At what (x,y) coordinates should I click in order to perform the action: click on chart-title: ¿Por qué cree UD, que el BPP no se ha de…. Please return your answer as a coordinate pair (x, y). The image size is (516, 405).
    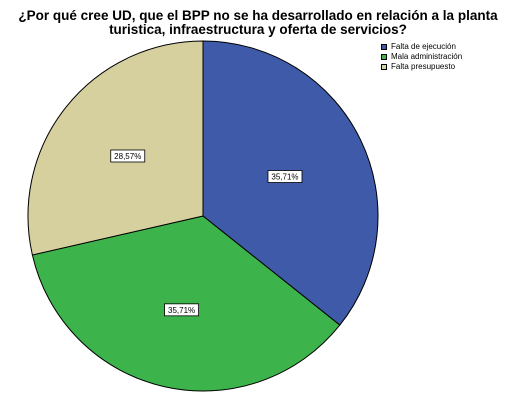
    Looking at the image, I should click on (258, 23).